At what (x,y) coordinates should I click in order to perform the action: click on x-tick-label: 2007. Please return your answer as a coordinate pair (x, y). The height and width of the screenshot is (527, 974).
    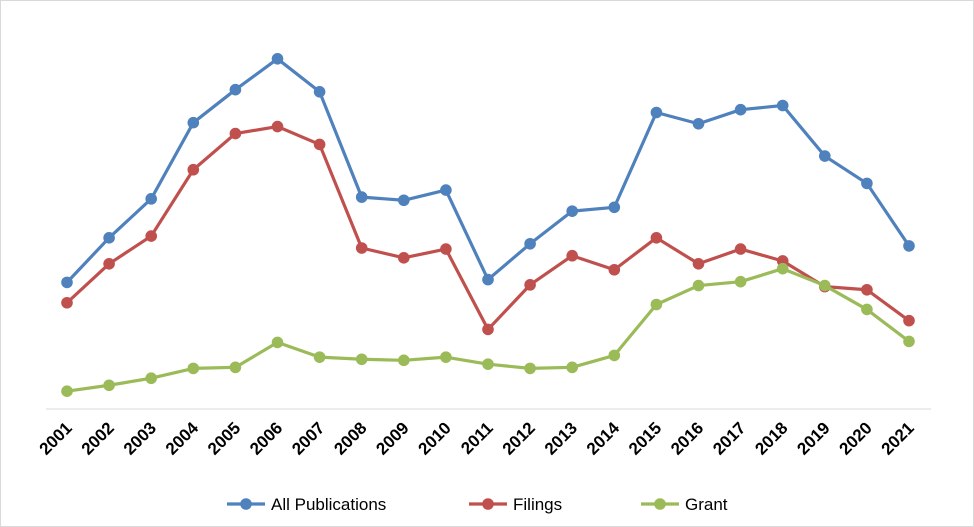
    Looking at the image, I should click on (308, 438).